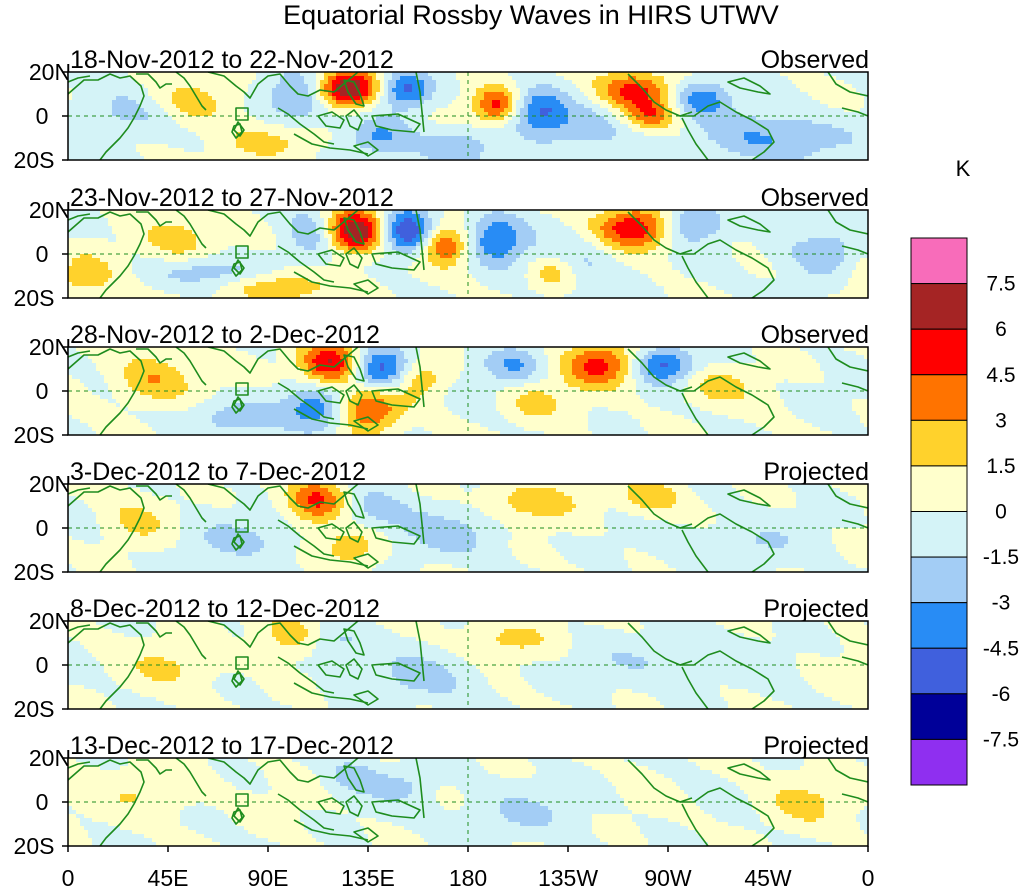 The image size is (1024, 890). What do you see at coordinates (468, 877) in the screenshot?
I see `lon-label: 180` at bounding box center [468, 877].